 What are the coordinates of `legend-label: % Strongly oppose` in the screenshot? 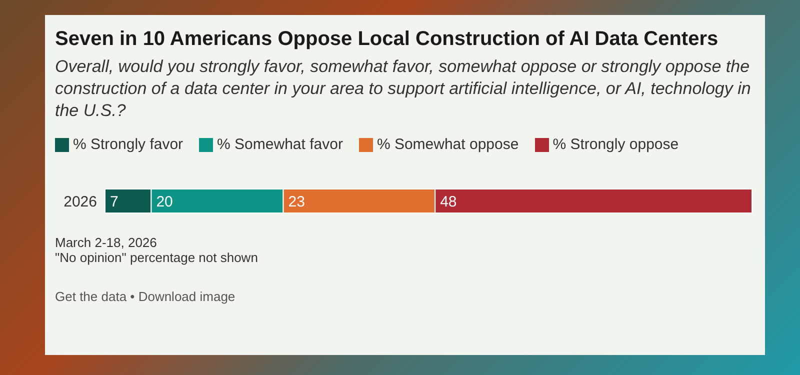 It's located at (615, 144).